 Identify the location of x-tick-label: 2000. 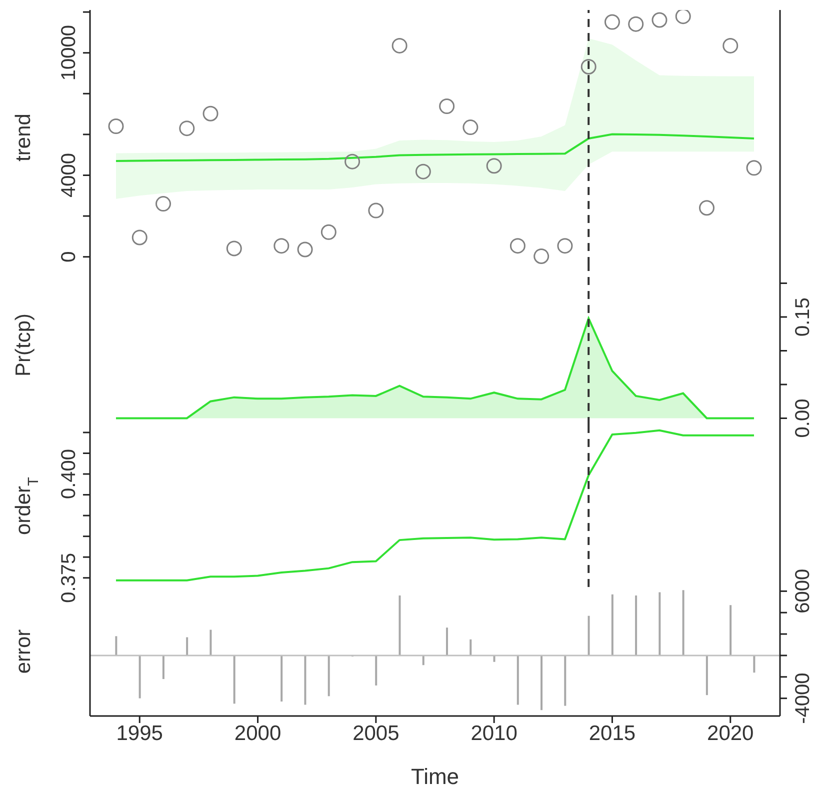
(258, 733).